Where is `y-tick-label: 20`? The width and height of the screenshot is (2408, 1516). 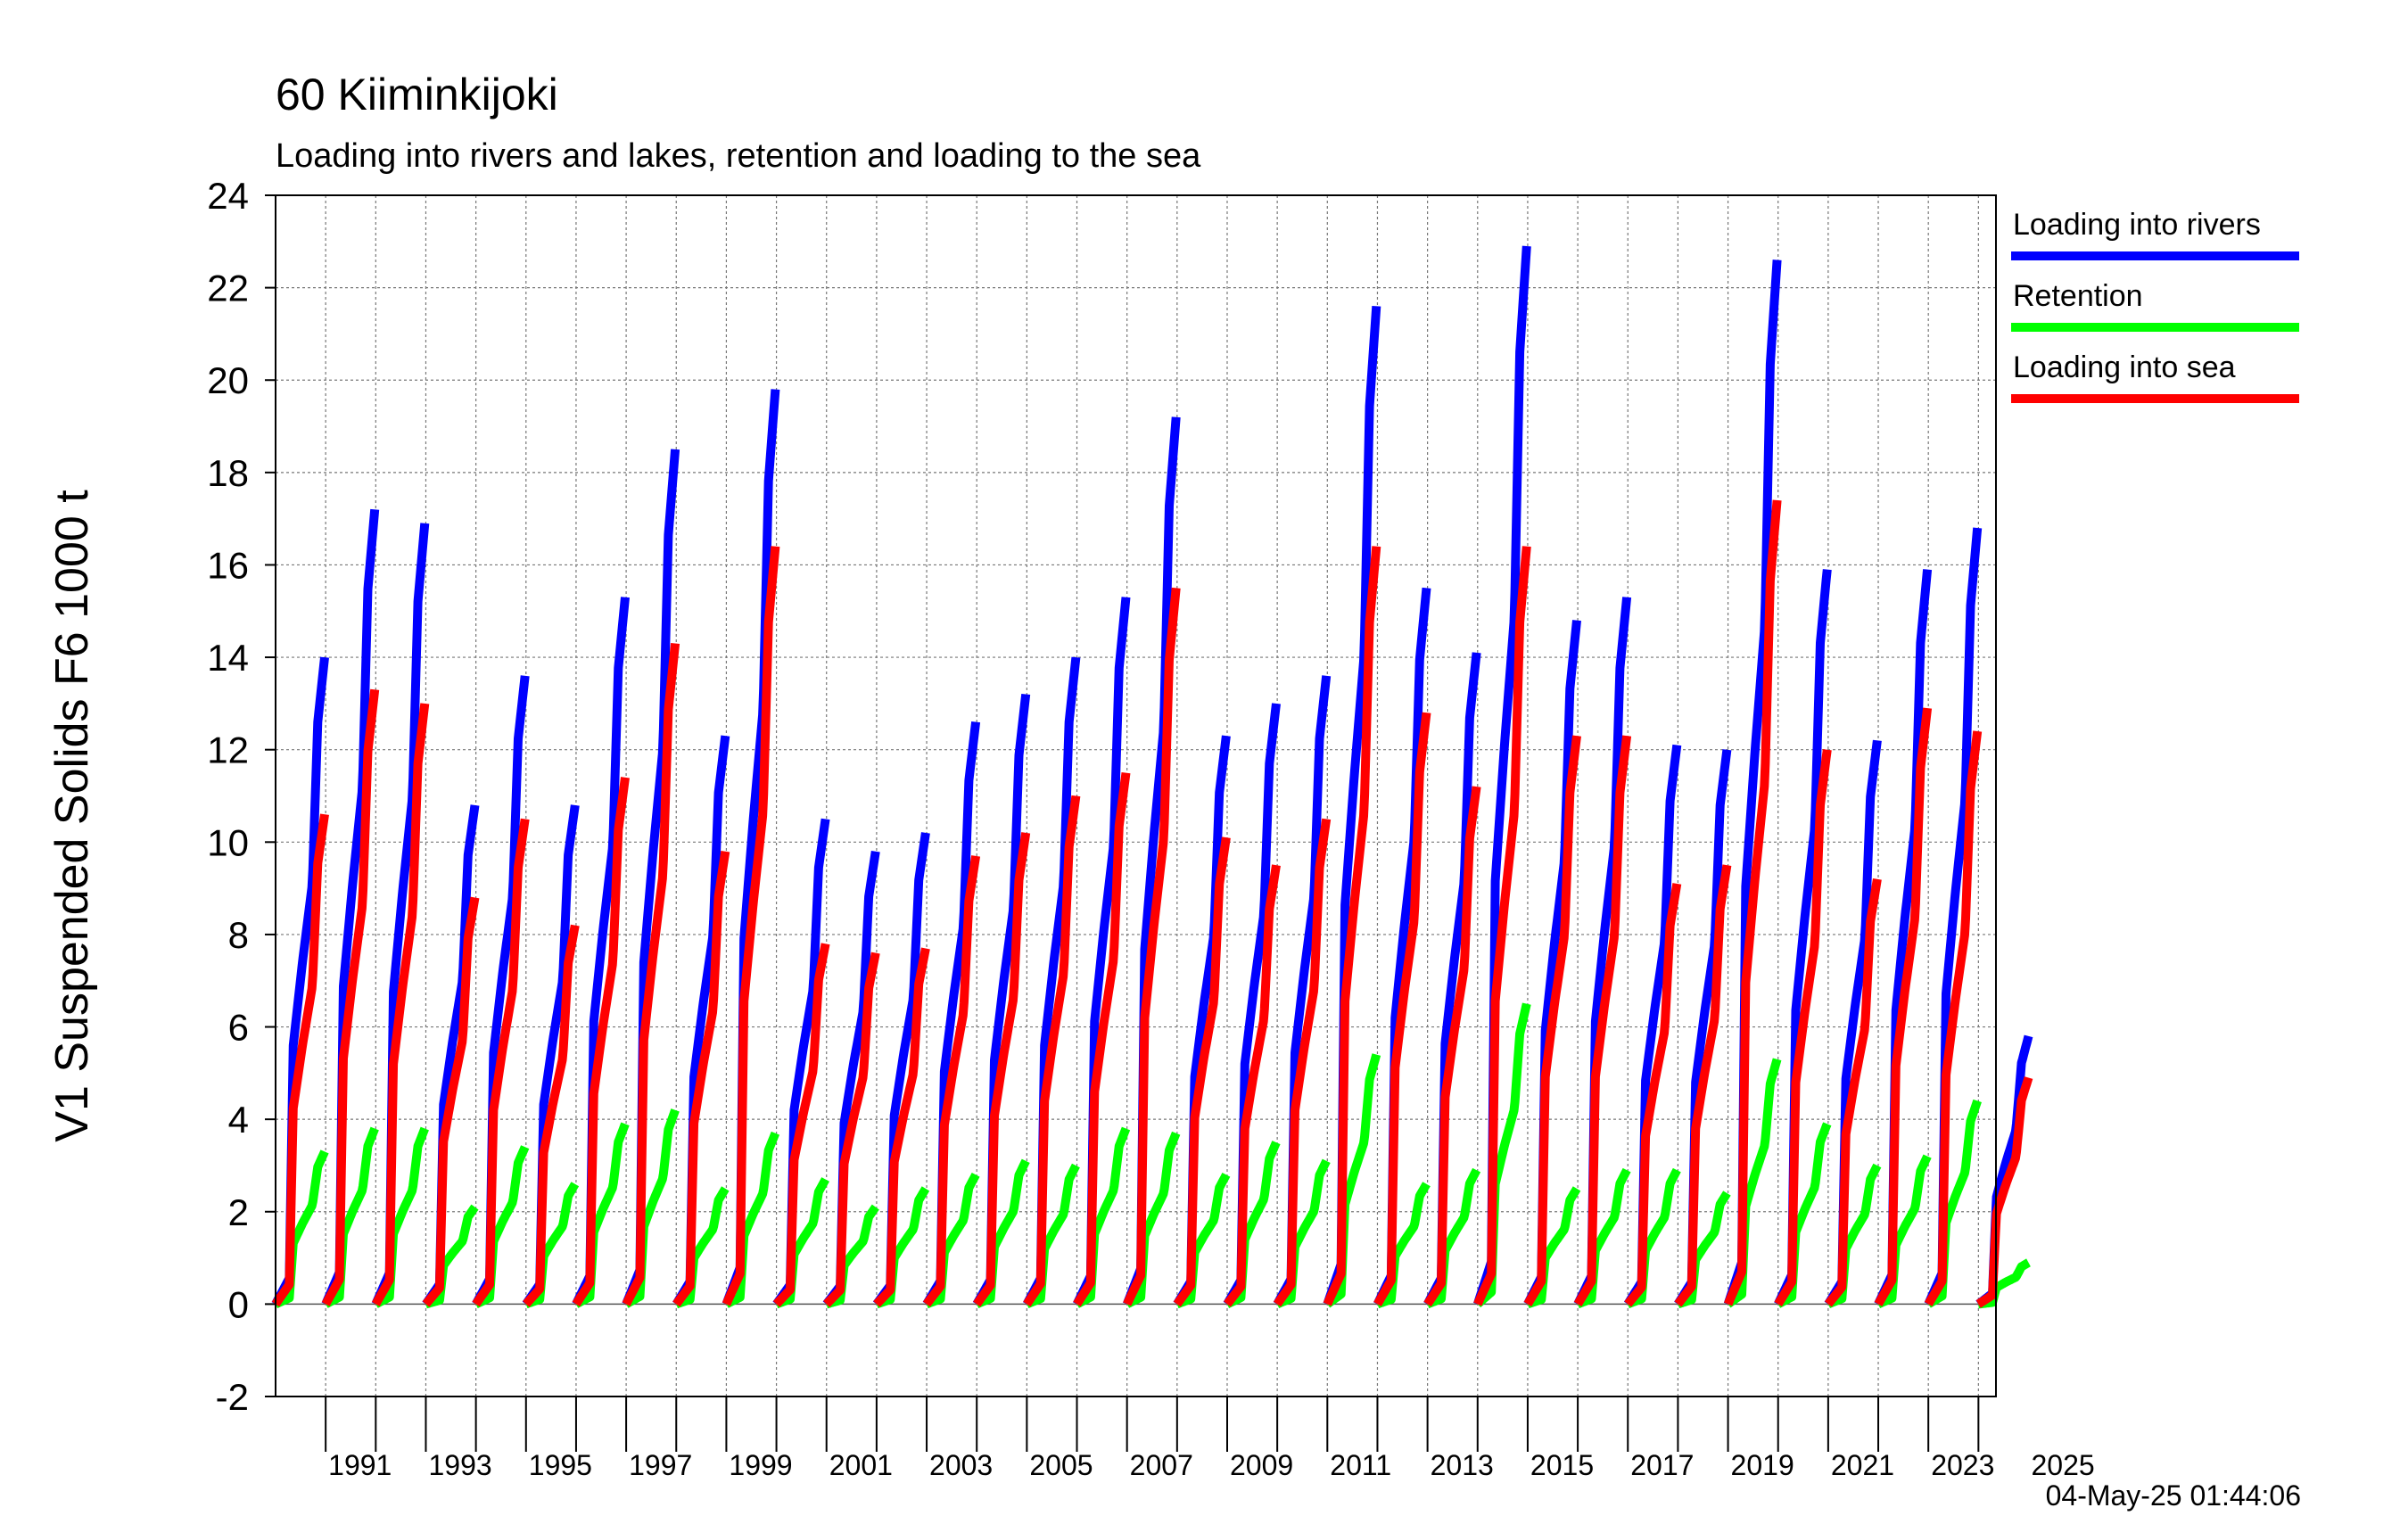
y-tick-label: 20 is located at coordinates (228, 380).